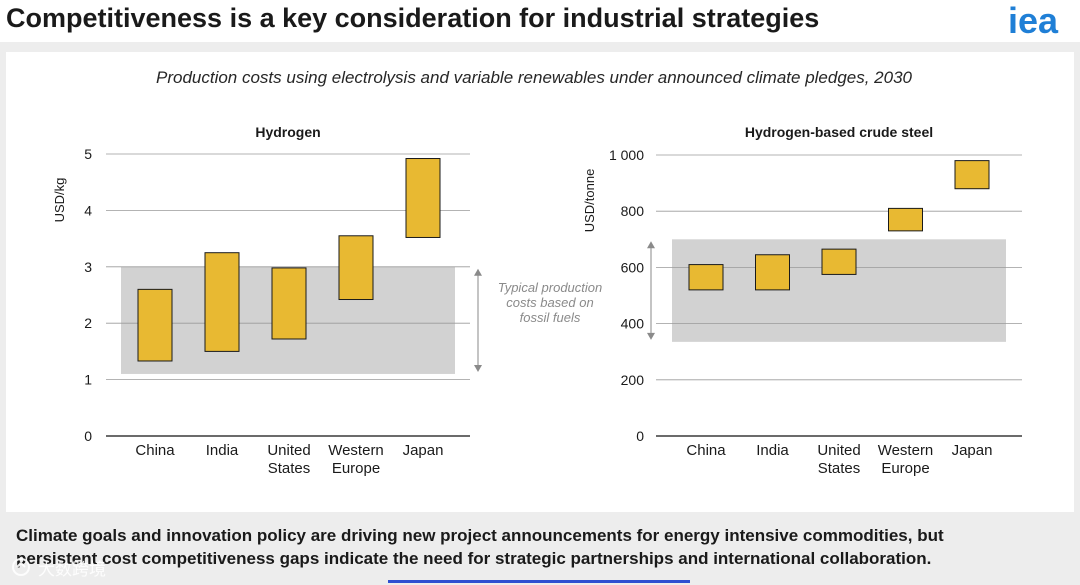 This screenshot has width=1080, height=585. I want to click on watermark-logo-icon, so click(21, 567).